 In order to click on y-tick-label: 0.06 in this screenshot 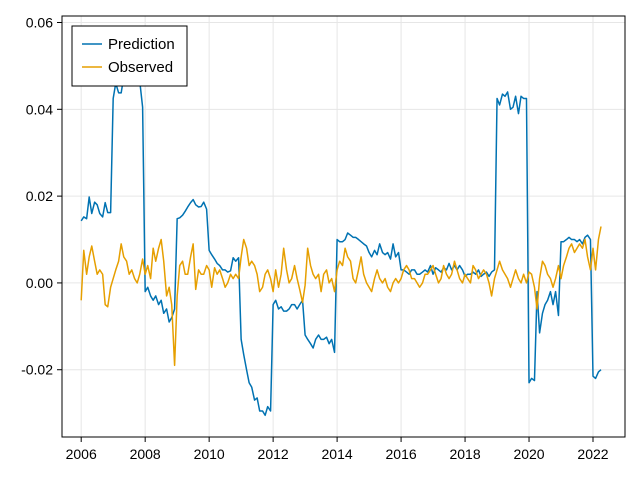, I will do `click(39, 23)`.